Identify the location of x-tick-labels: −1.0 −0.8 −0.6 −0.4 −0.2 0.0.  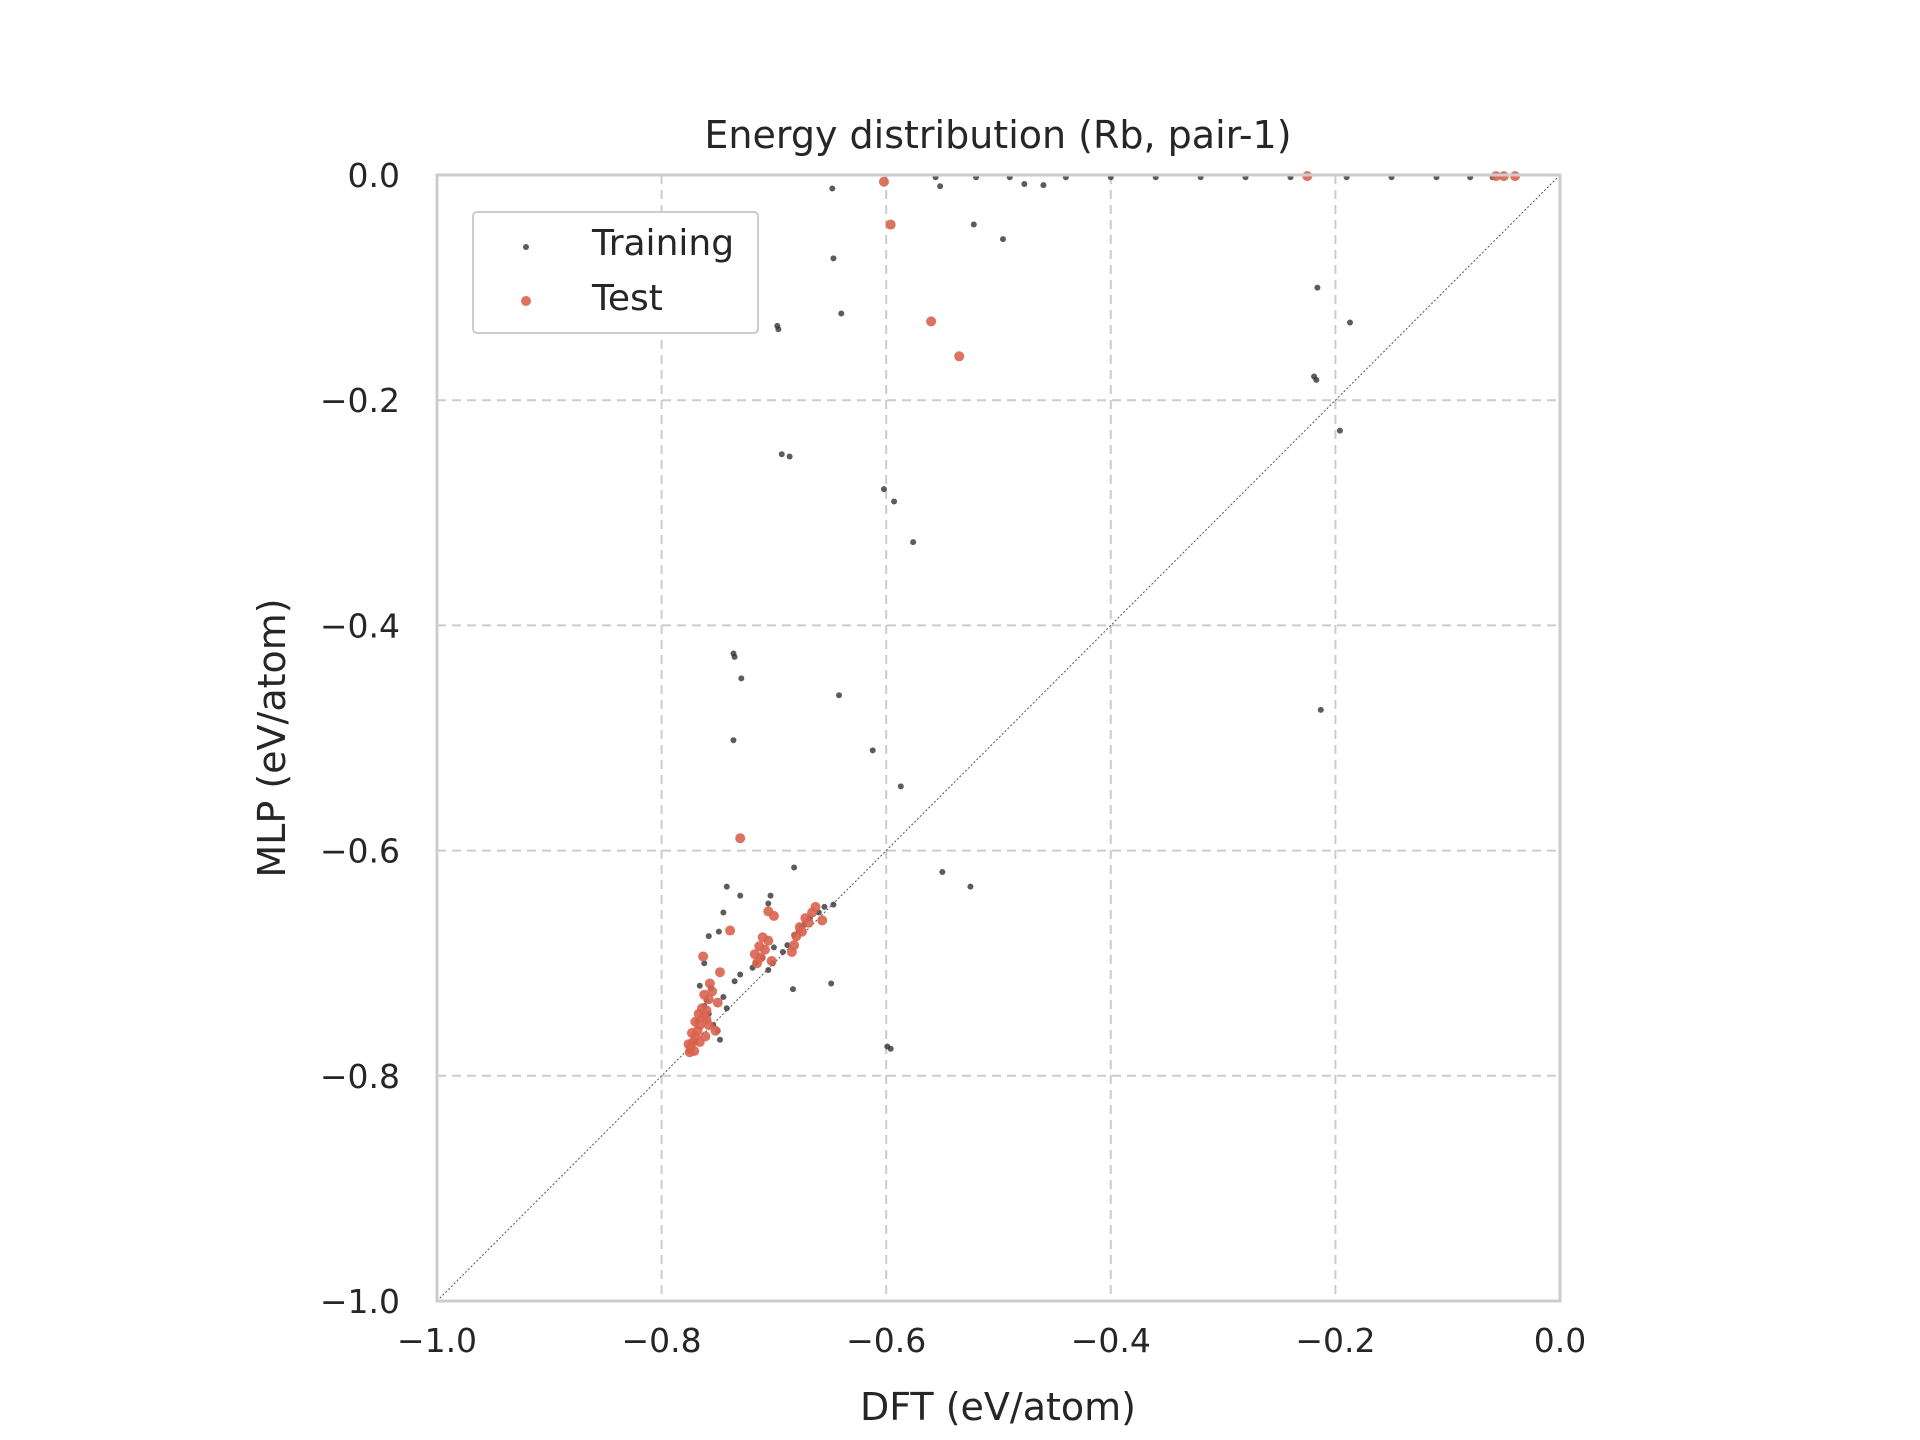
(991, 1340).